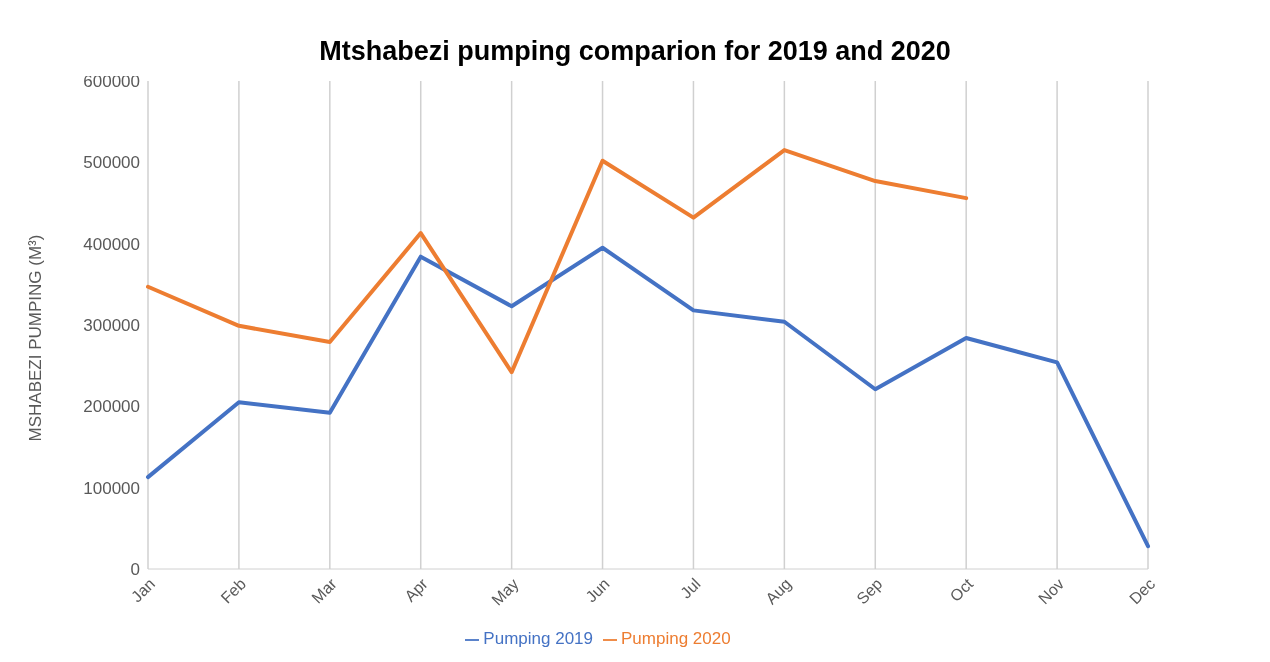 This screenshot has height=662, width=1270. What do you see at coordinates (416, 589) in the screenshot?
I see `x-tick-label: Apr` at bounding box center [416, 589].